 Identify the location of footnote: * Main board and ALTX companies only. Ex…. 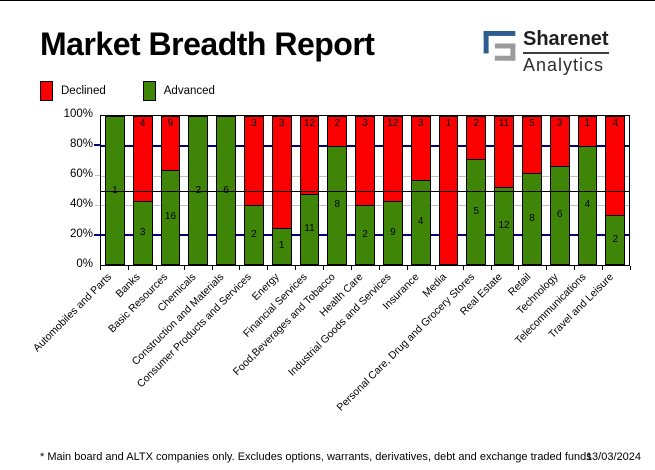
(316, 457).